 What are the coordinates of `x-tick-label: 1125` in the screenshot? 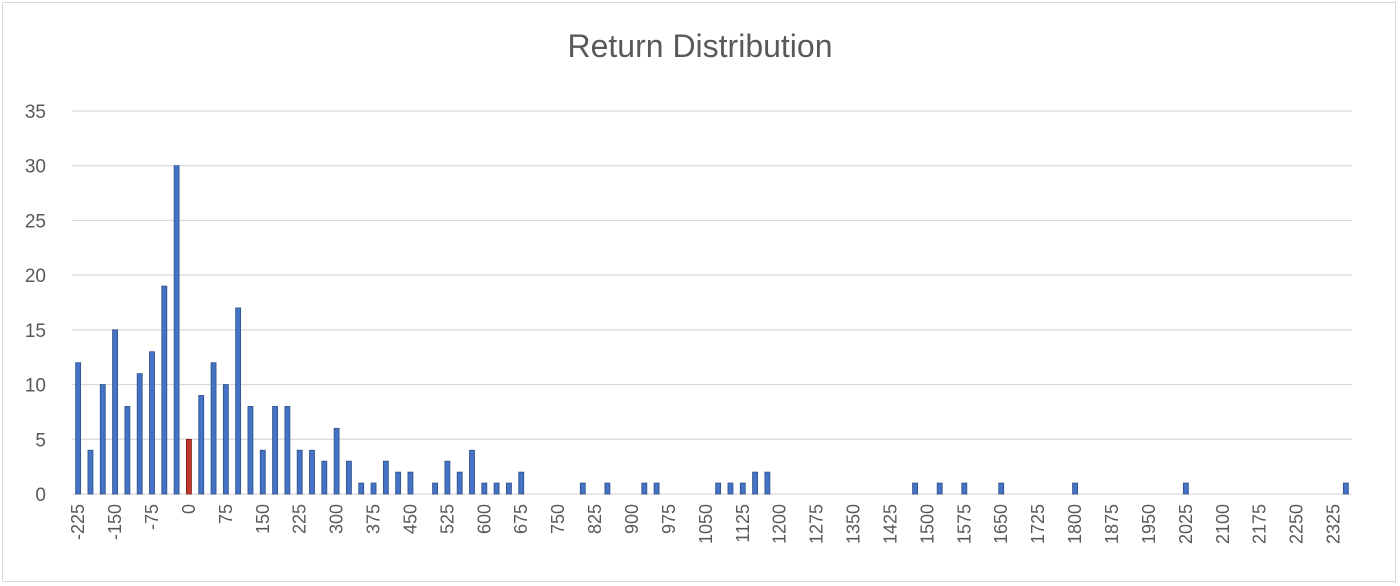 It's located at (743, 523).